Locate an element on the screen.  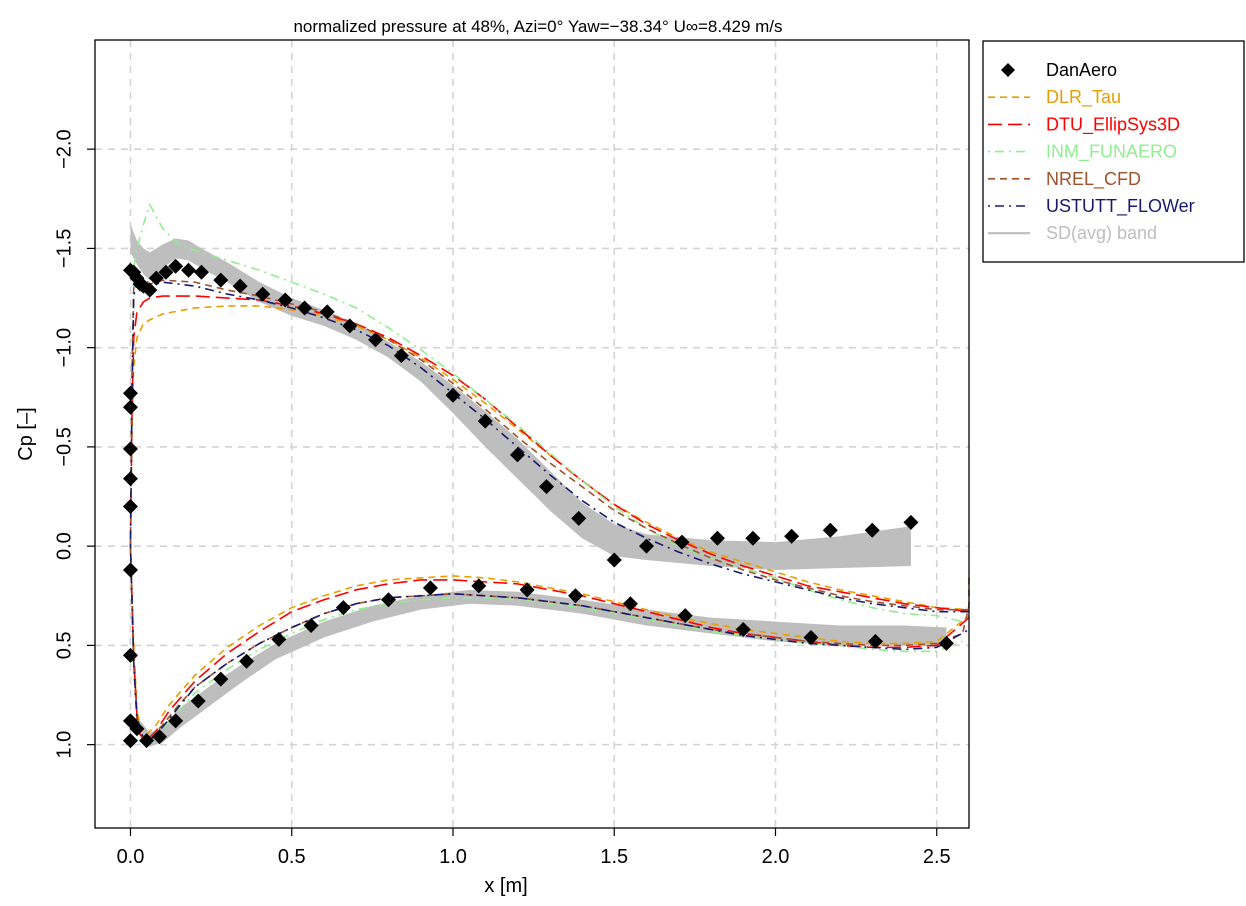
legend-box is located at coordinates (1113, 151).